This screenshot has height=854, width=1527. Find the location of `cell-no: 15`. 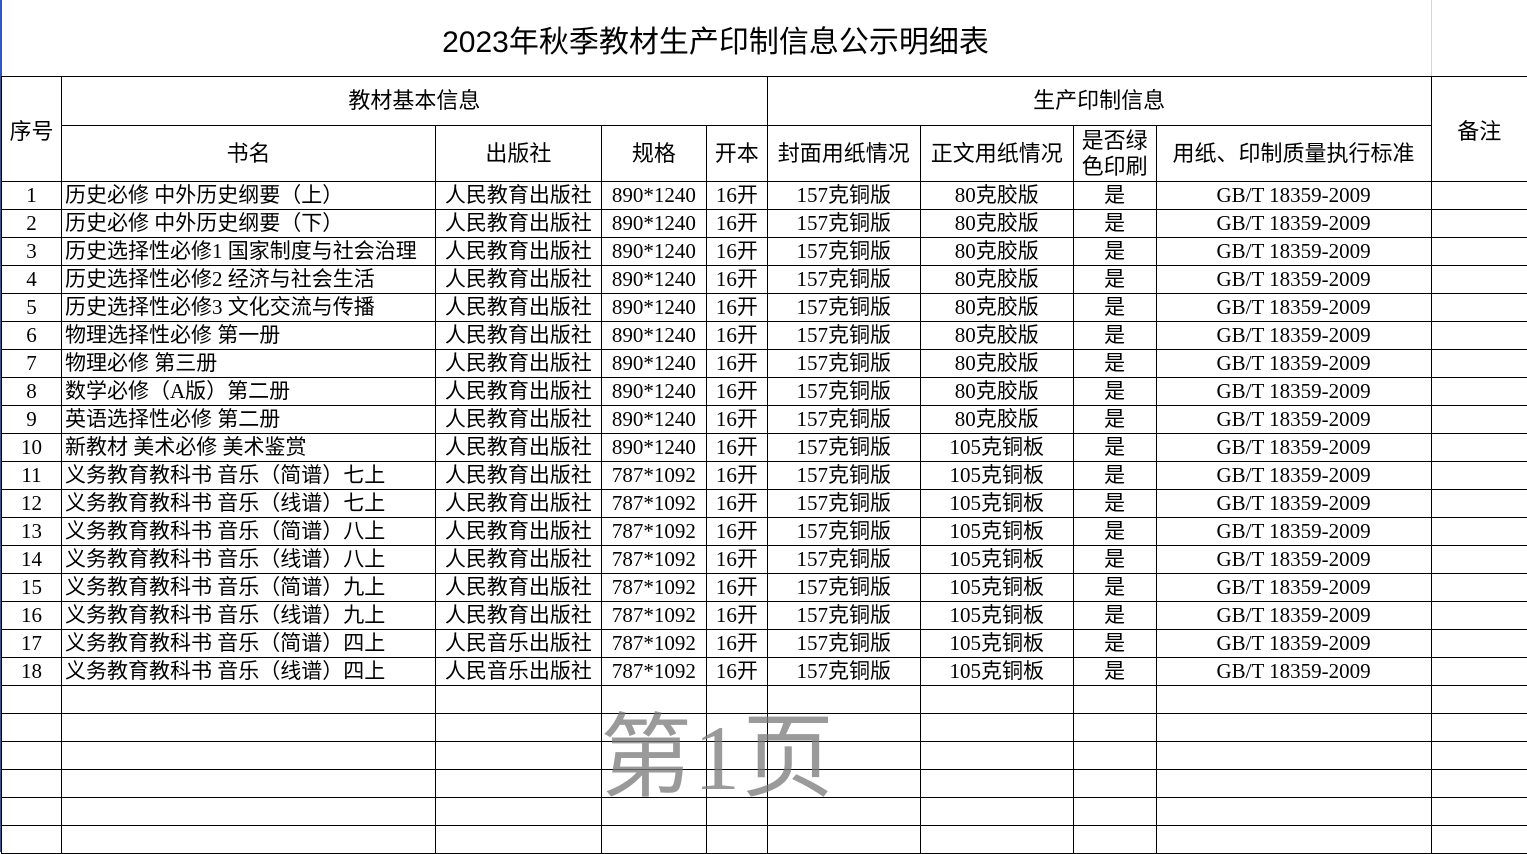

cell-no: 15 is located at coordinates (32, 588).